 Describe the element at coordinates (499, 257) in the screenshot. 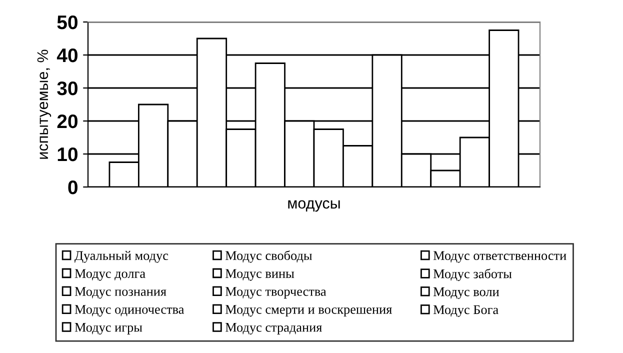

I see `legend-label: Модус ответственности` at that location.